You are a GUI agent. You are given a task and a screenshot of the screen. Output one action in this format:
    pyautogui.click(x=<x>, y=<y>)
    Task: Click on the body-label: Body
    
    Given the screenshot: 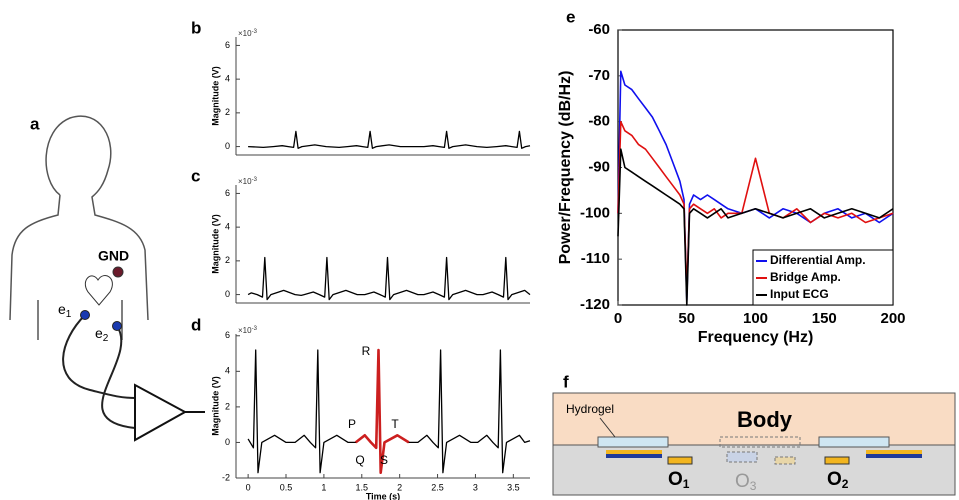 What is the action you would take?
    pyautogui.click(x=765, y=419)
    